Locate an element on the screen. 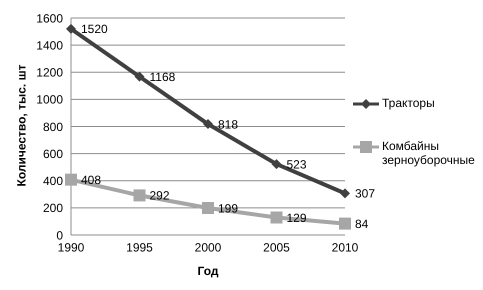 This screenshot has height=290, width=483. data-label: 818 is located at coordinates (228, 124).